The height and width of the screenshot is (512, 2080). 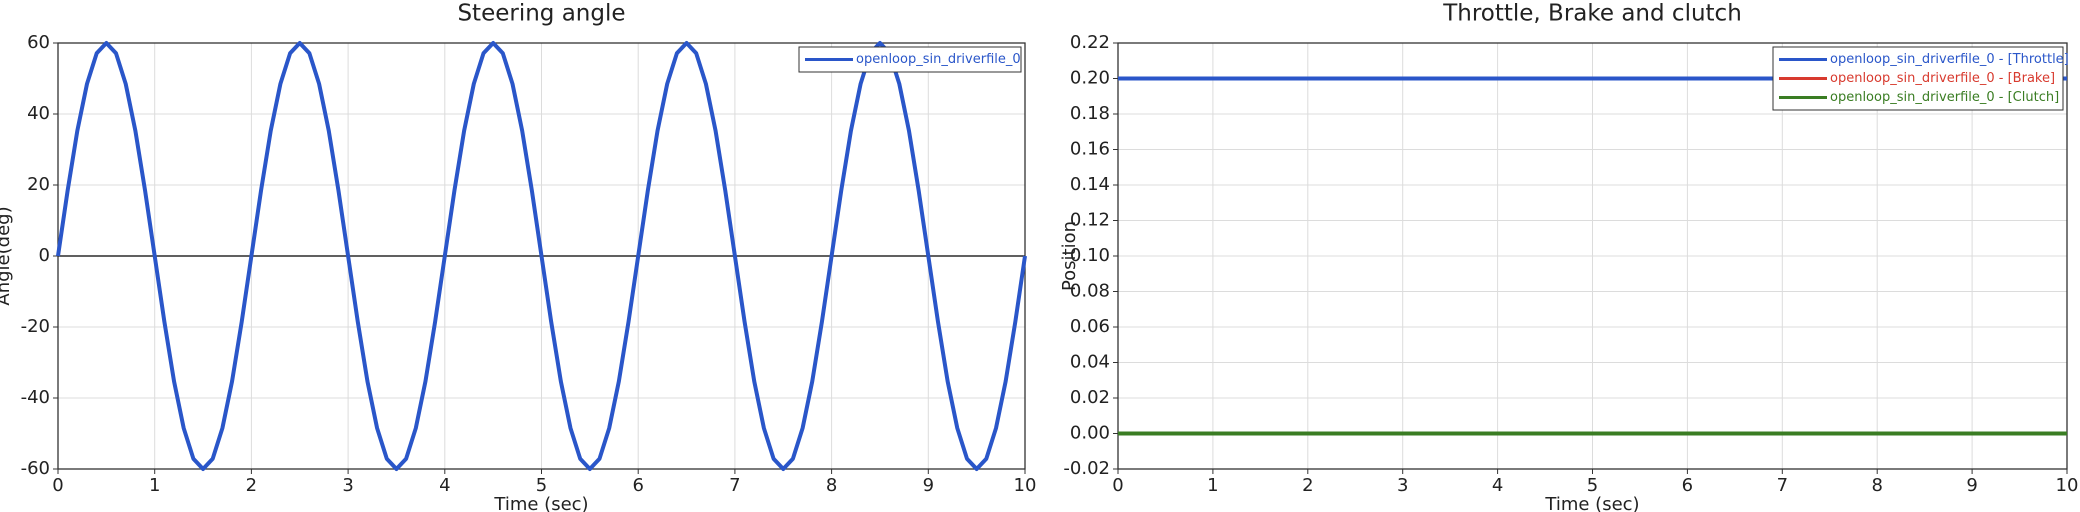 I want to click on y-tick-label: -0.02, so click(x=1086, y=468).